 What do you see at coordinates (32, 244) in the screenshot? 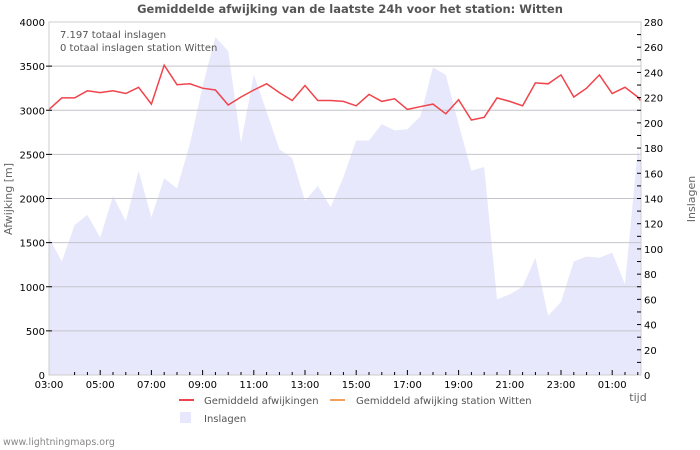
I see `svg-text: 1500` at bounding box center [32, 244].